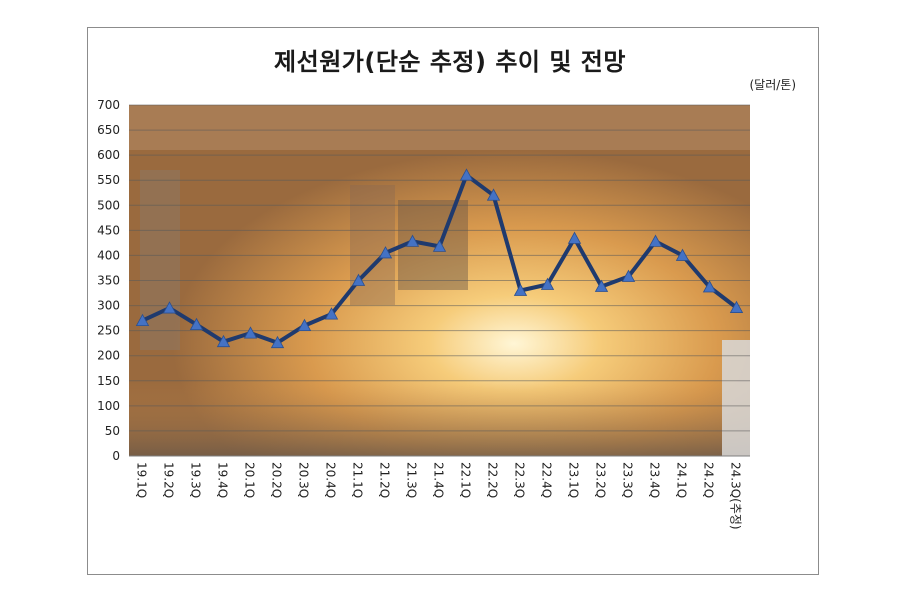 The width and height of the screenshot is (900, 599). What do you see at coordinates (108, 155) in the screenshot?
I see `y-tick-label: 600` at bounding box center [108, 155].